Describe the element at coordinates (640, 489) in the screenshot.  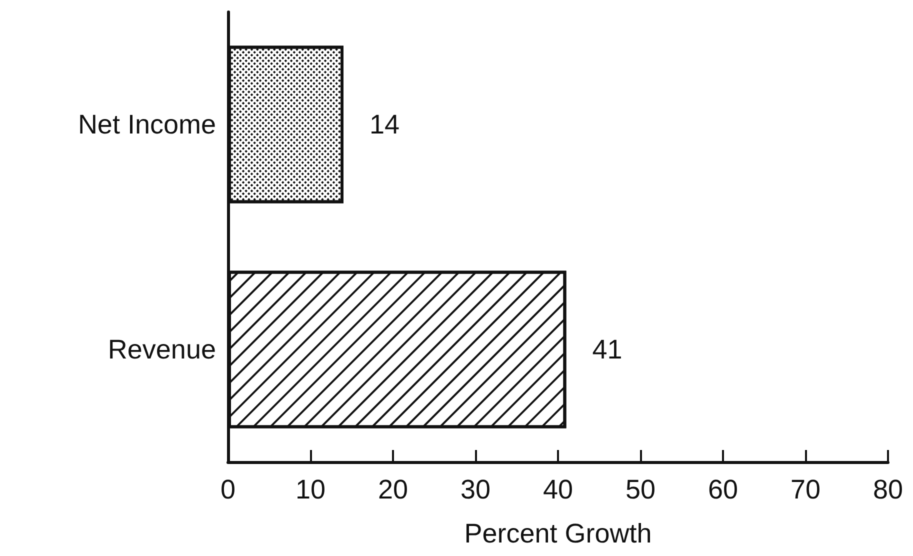
I see `x-tick-label: 50` at that location.